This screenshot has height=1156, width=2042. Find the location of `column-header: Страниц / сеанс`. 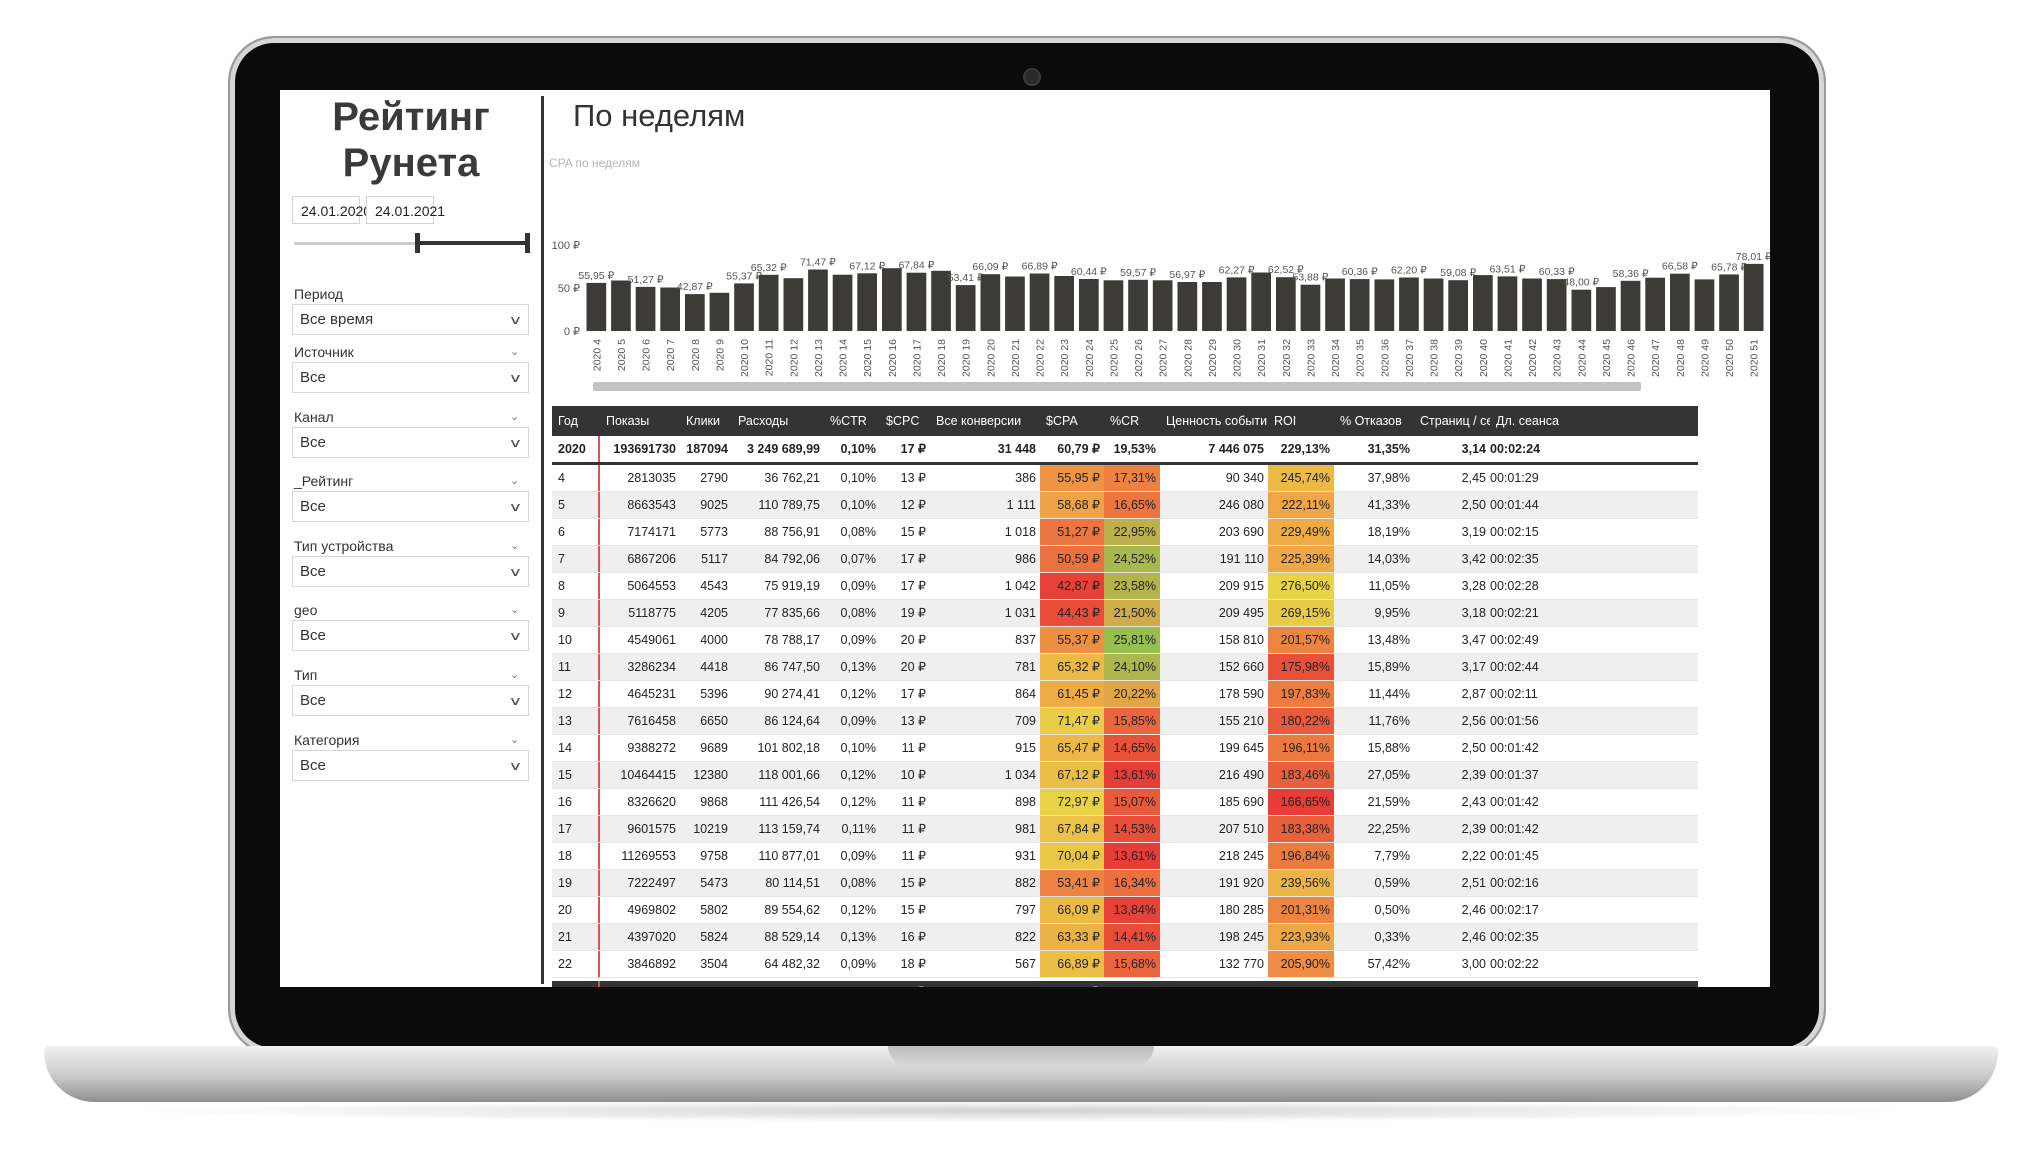

column-header: Страниц / сеанс is located at coordinates (1455, 421).